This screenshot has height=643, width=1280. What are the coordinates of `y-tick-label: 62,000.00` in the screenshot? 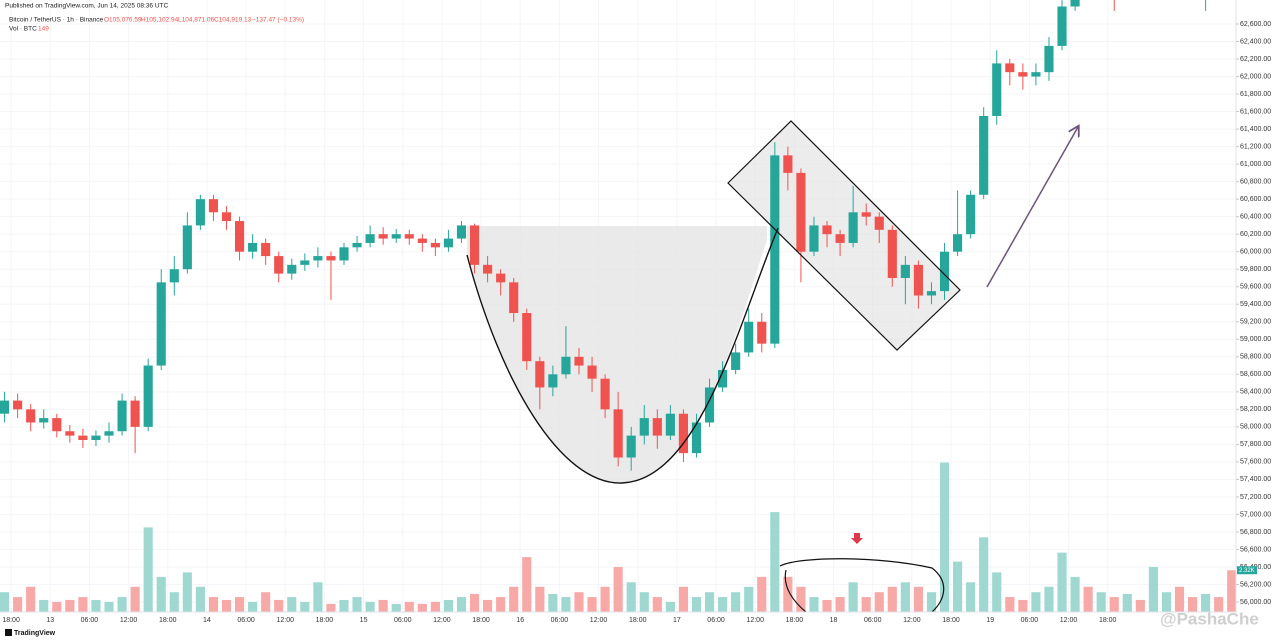 It's located at (1255, 76).